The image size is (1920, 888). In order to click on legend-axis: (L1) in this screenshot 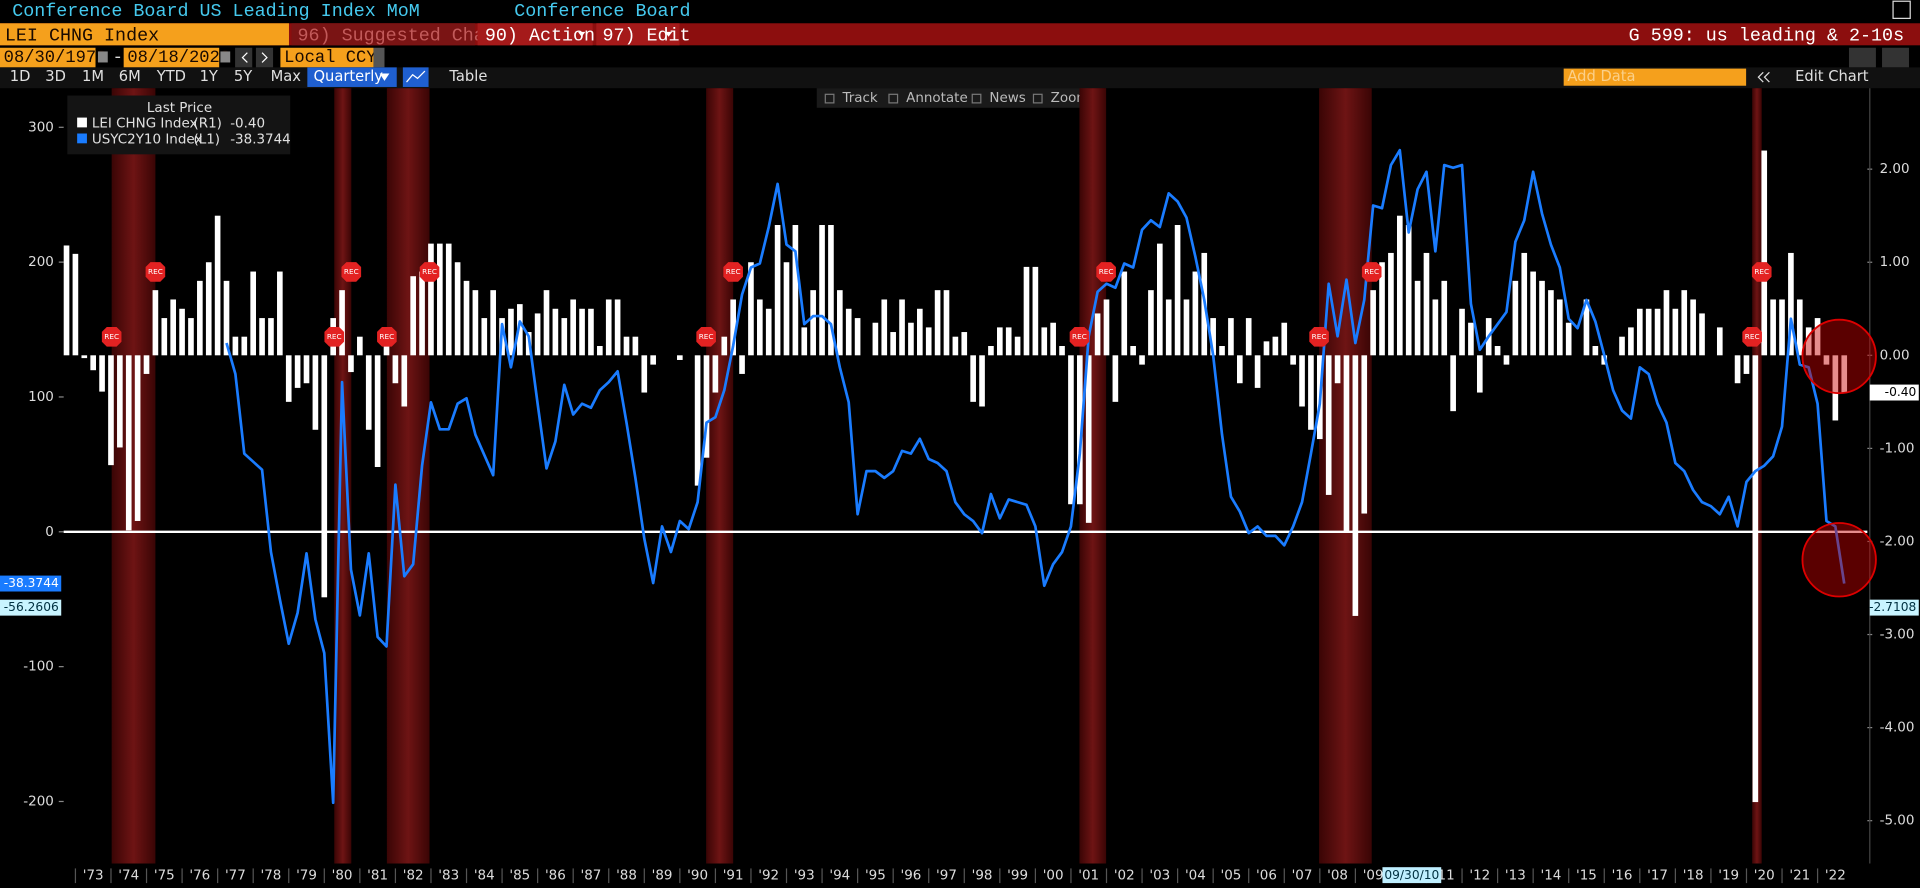, I will do `click(206, 140)`.